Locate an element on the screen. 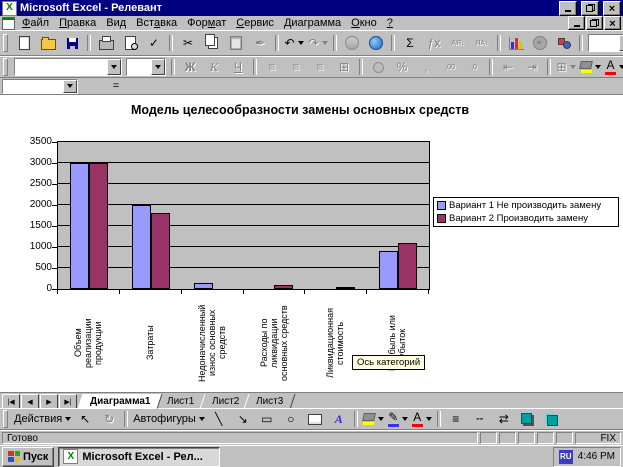 This screenshot has height=467, width=623. sort-ascending-button: АЯ↓ is located at coordinates (458, 43).